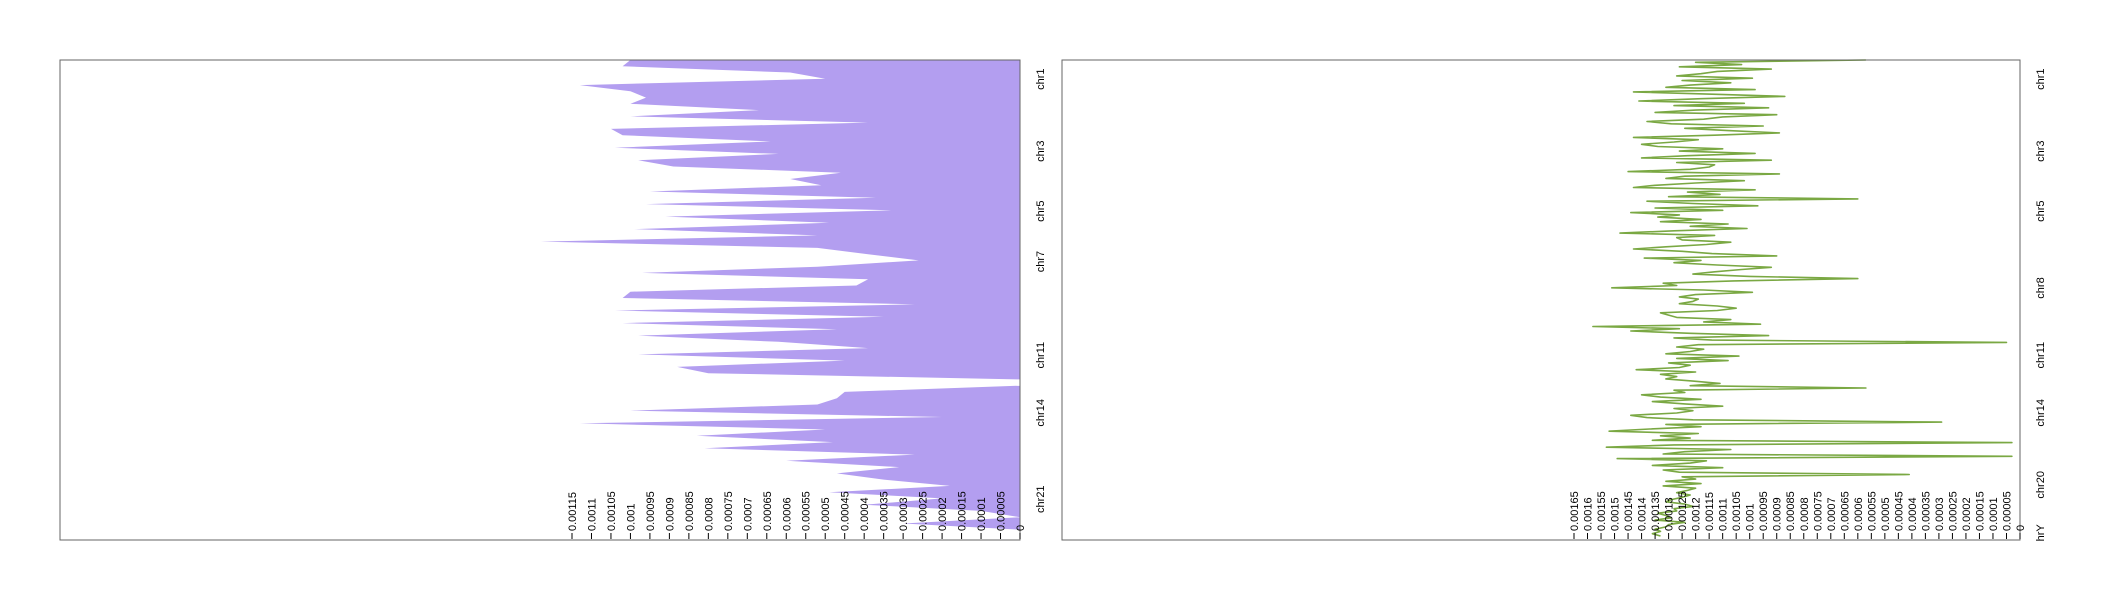  What do you see at coordinates (1656, 511) in the screenshot?
I see `axis-tick-label: 0.00135` at bounding box center [1656, 511].